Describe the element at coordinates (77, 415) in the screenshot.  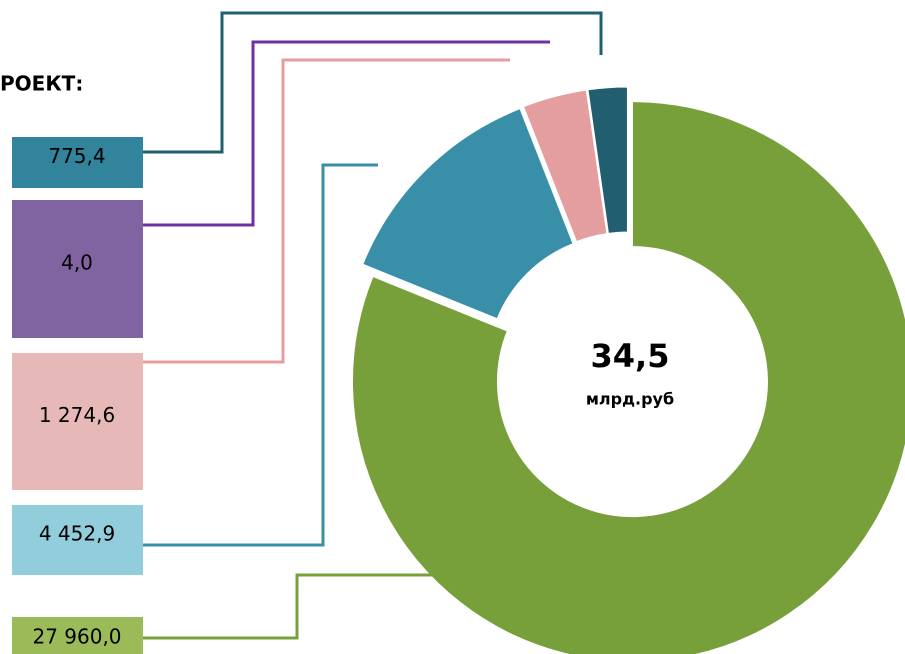
I see `value-label: 1 274,6` at that location.